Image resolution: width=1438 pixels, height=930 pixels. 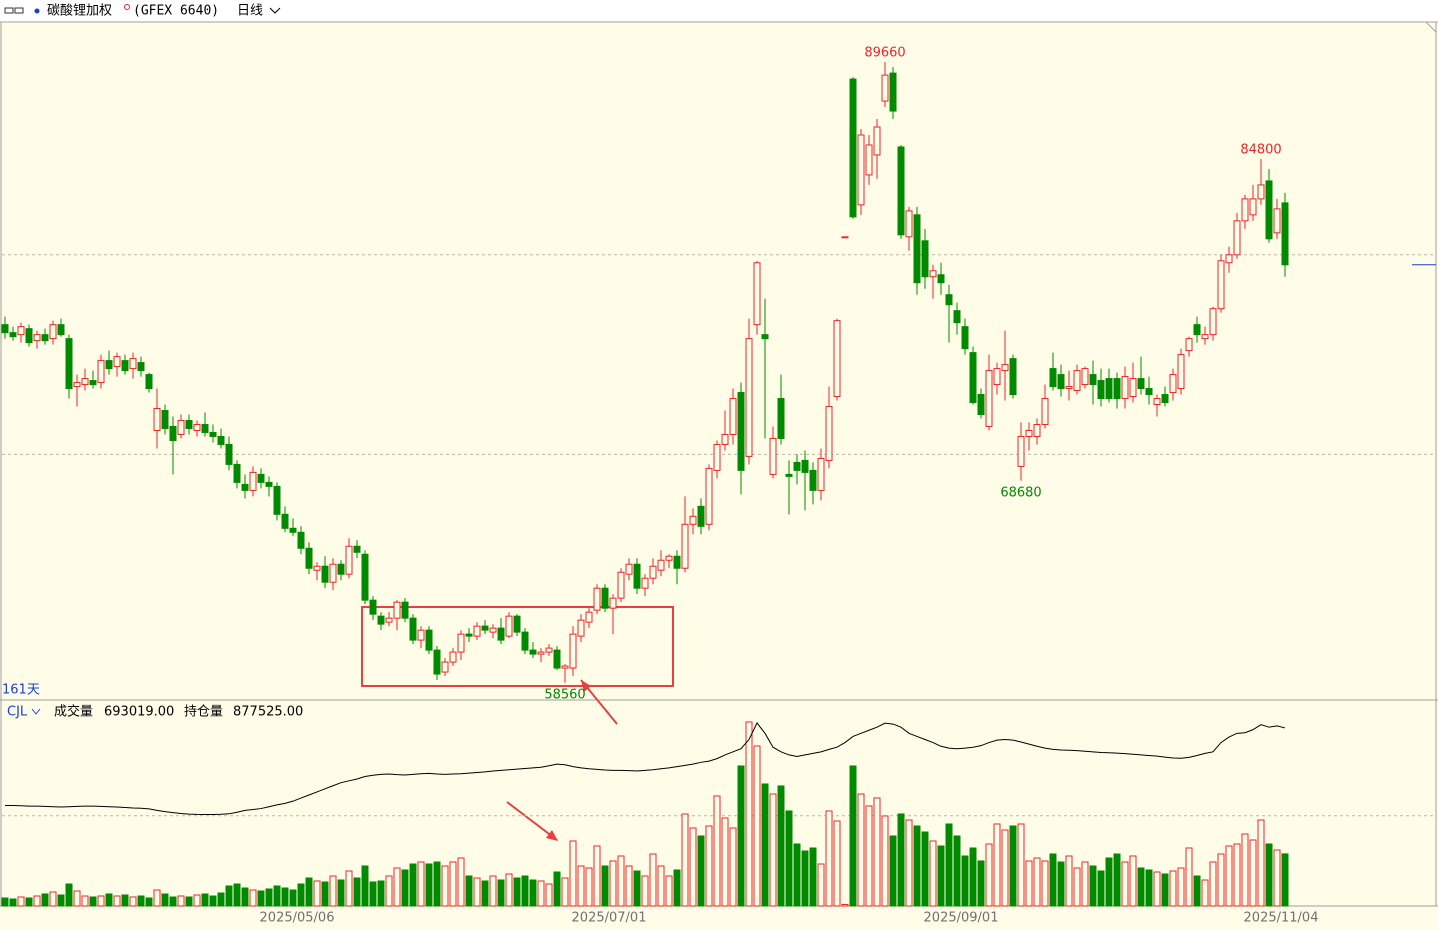 What do you see at coordinates (1260, 149) in the screenshot?
I see `high-label: 84800` at bounding box center [1260, 149].